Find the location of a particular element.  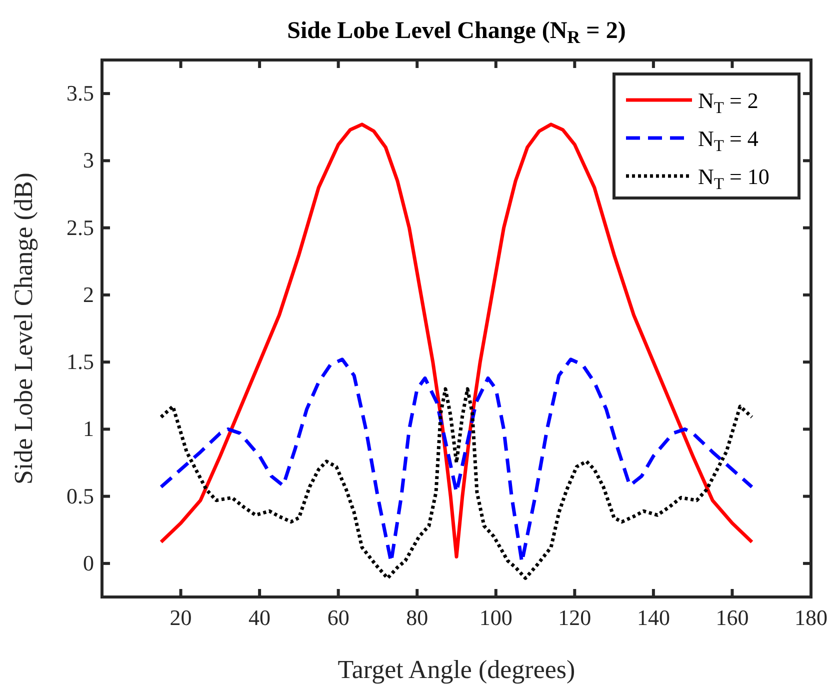

x-axis-title: Target Angle (degrees) is located at coordinates (457, 669).